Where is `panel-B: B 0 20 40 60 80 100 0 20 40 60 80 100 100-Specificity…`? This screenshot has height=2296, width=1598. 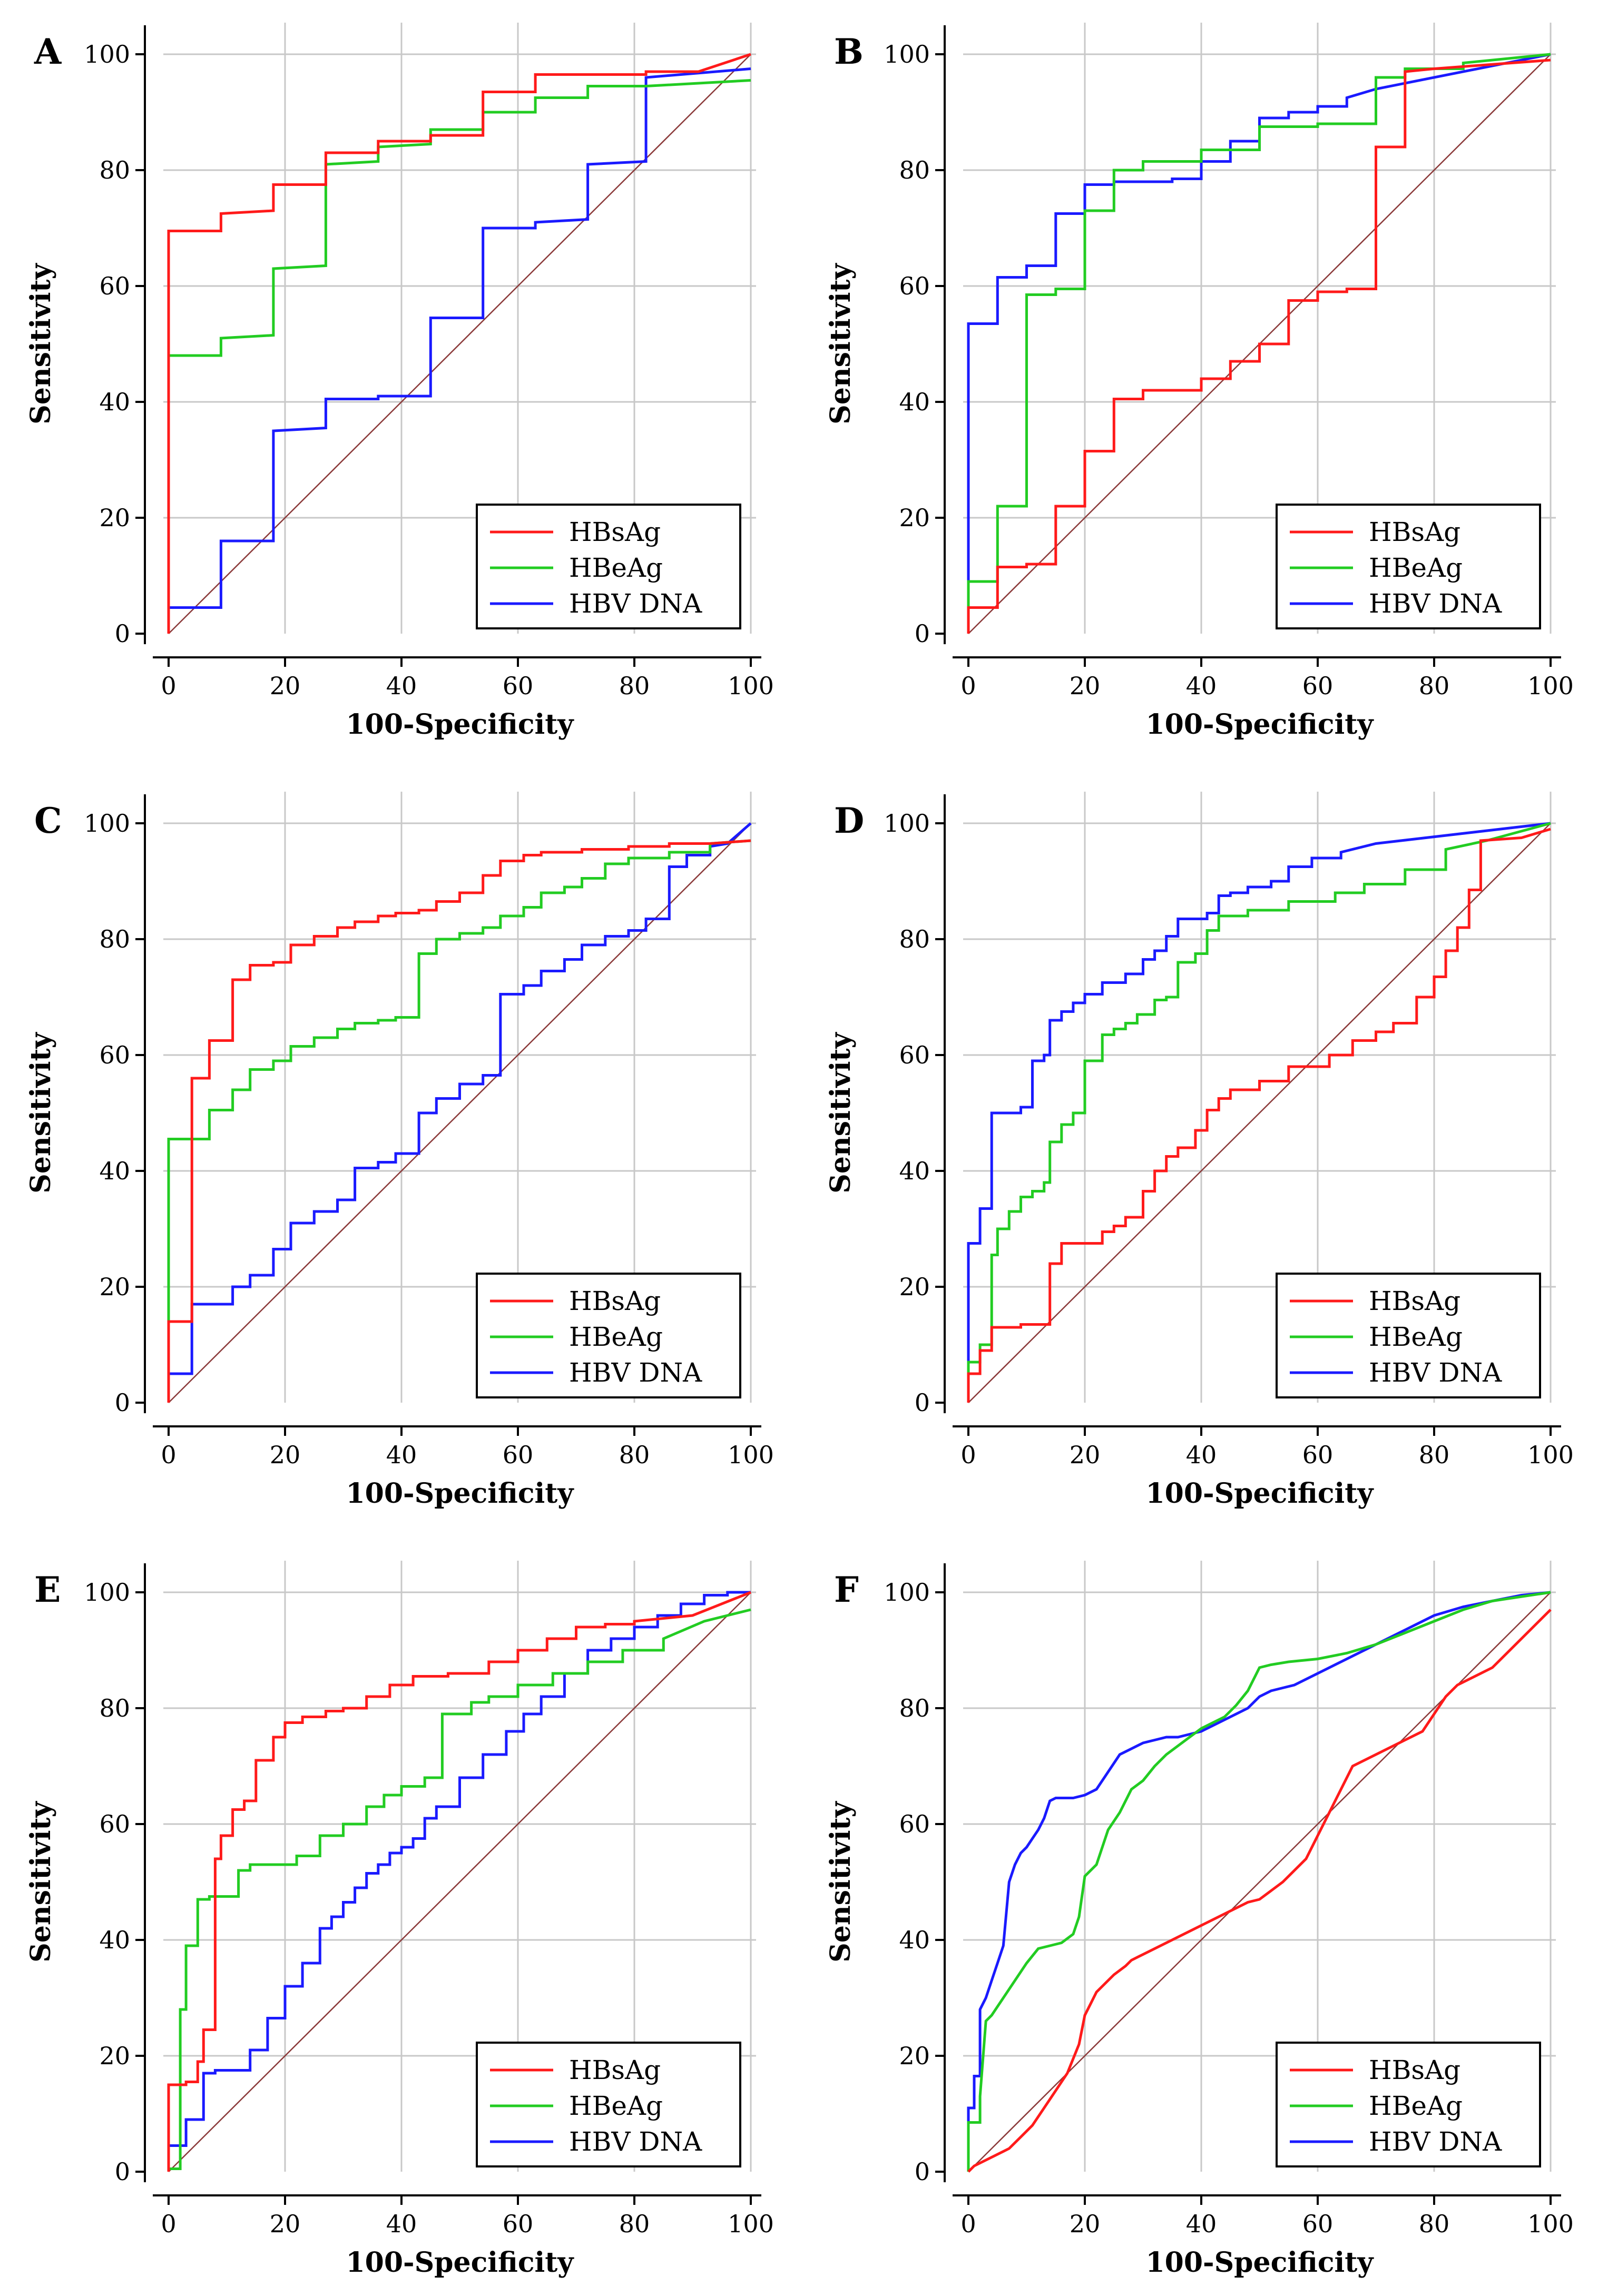
panel-B: B 0 20 40 60 80 100 0 20 40 60 80 100 100-Specificity… is located at coordinates (1199, 382).